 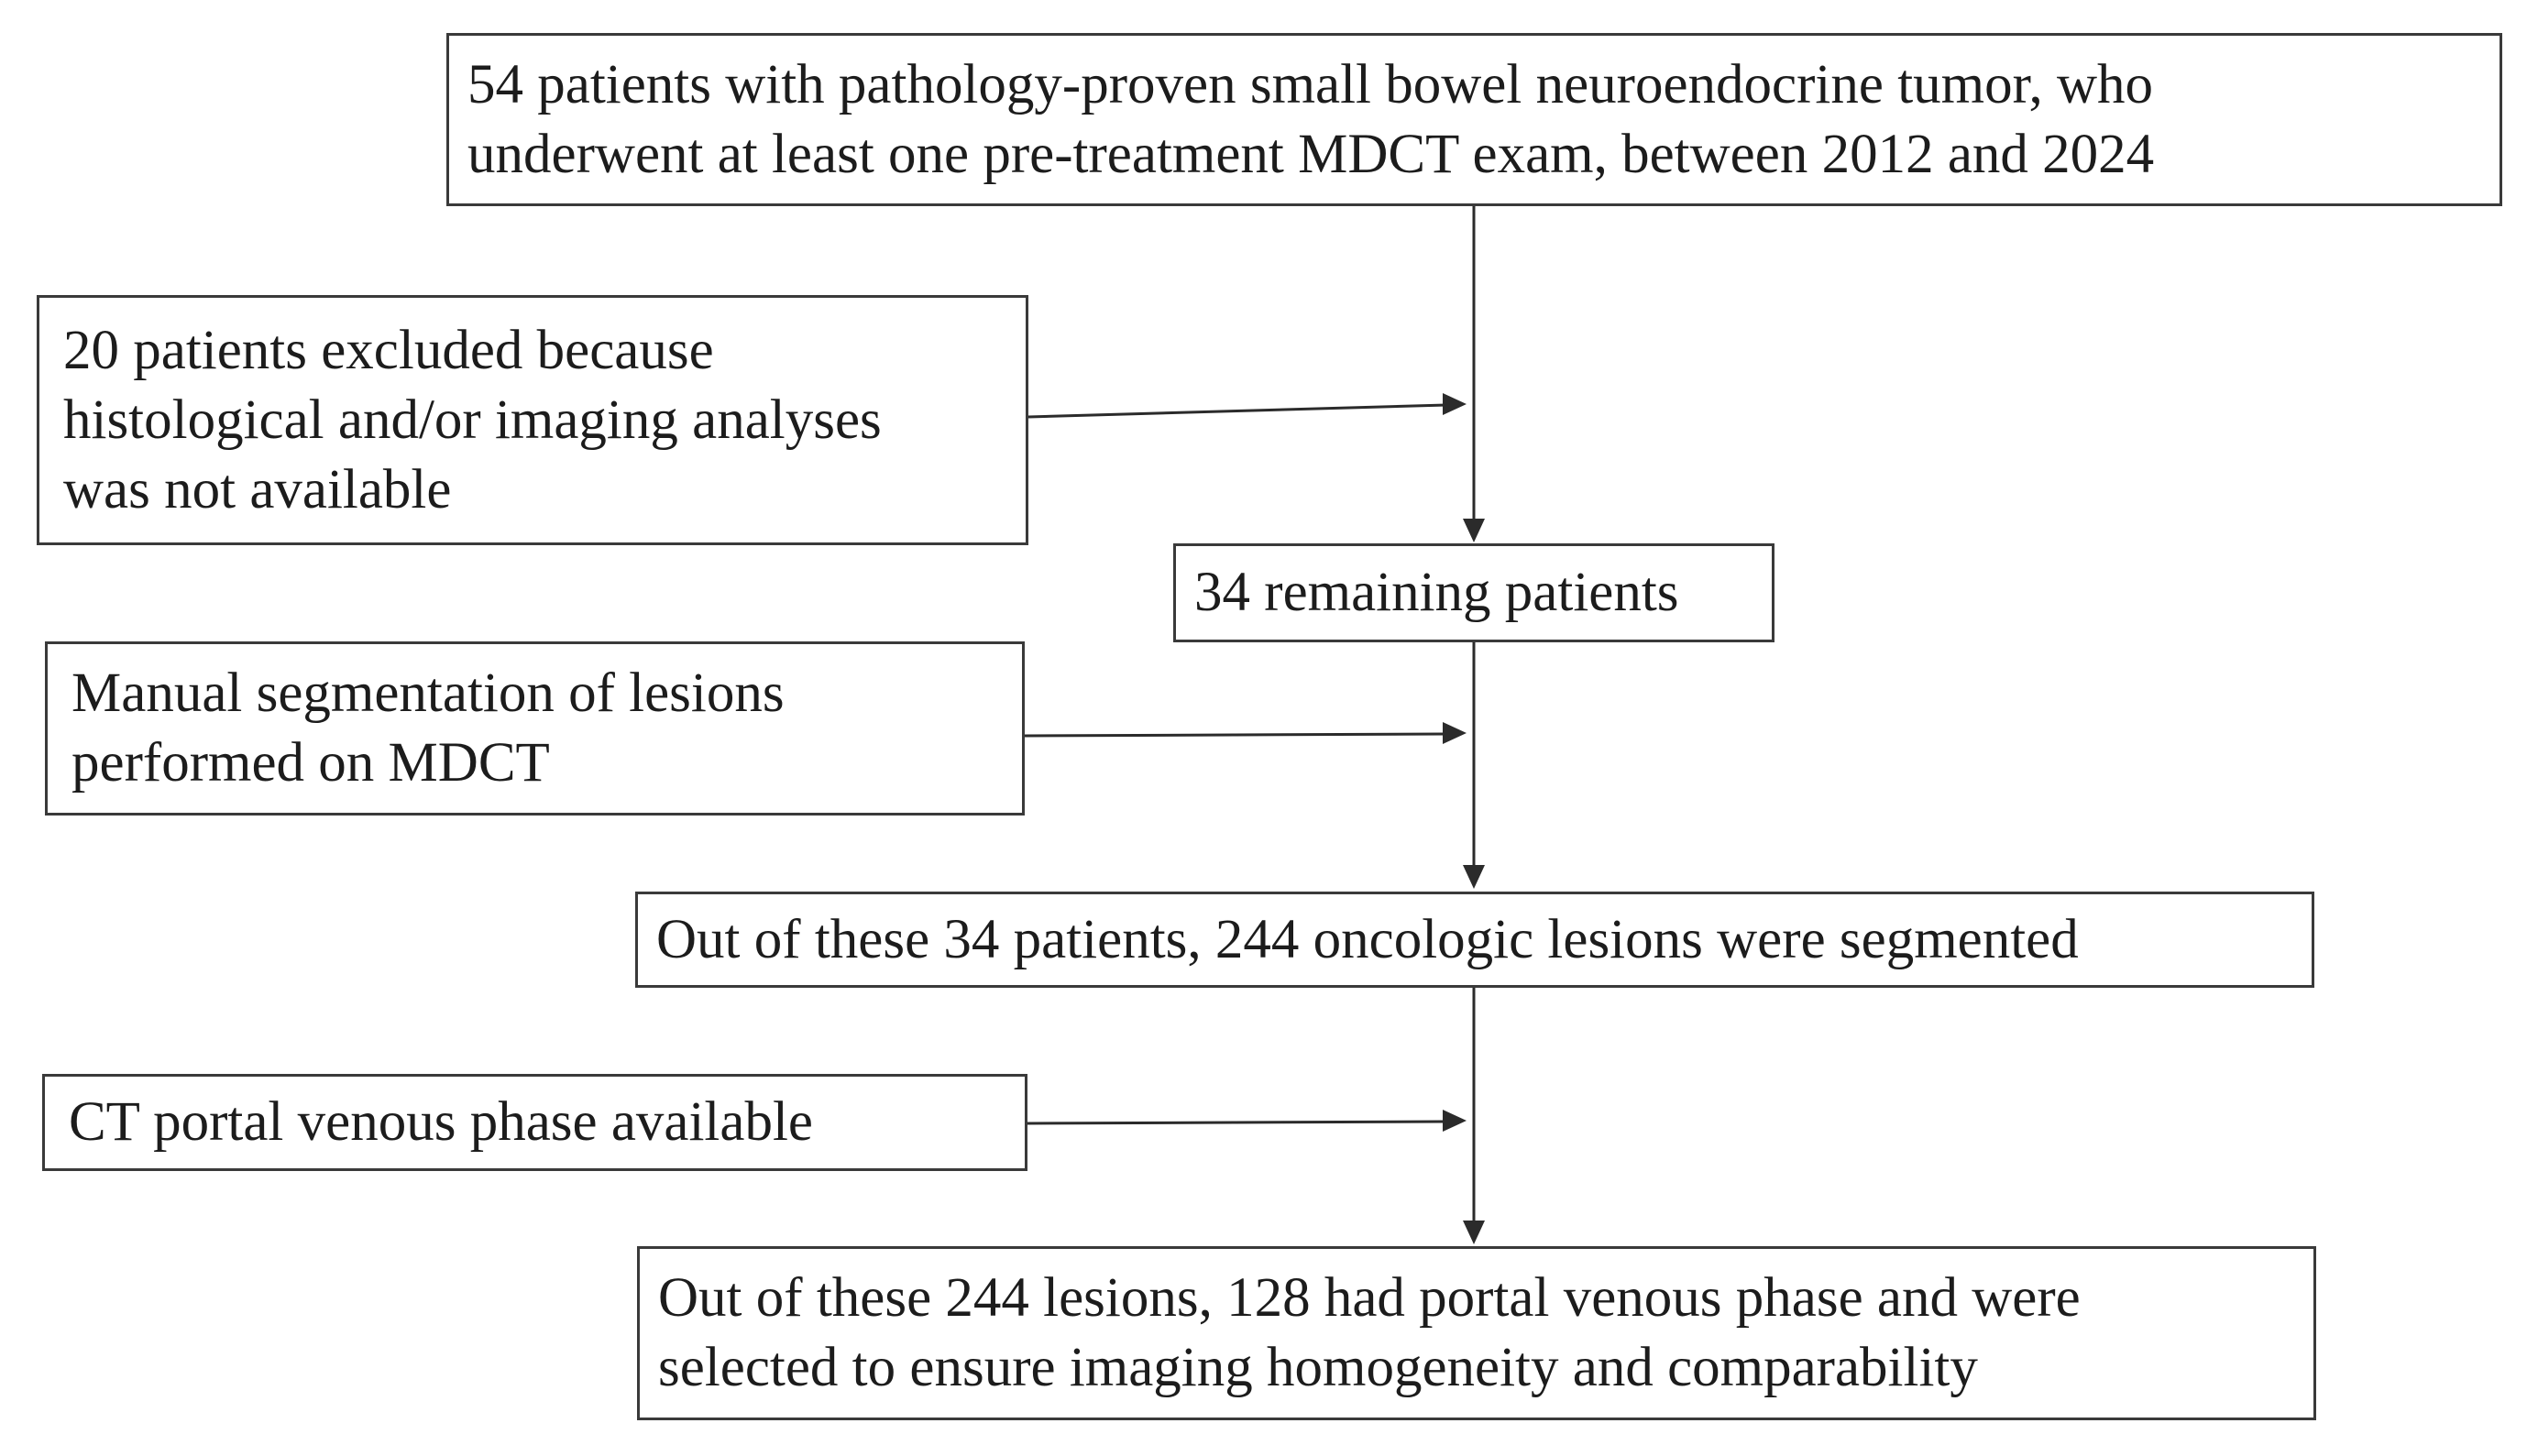 I want to click on arrowhead-down-segmented-icon, so click(x=1474, y=877).